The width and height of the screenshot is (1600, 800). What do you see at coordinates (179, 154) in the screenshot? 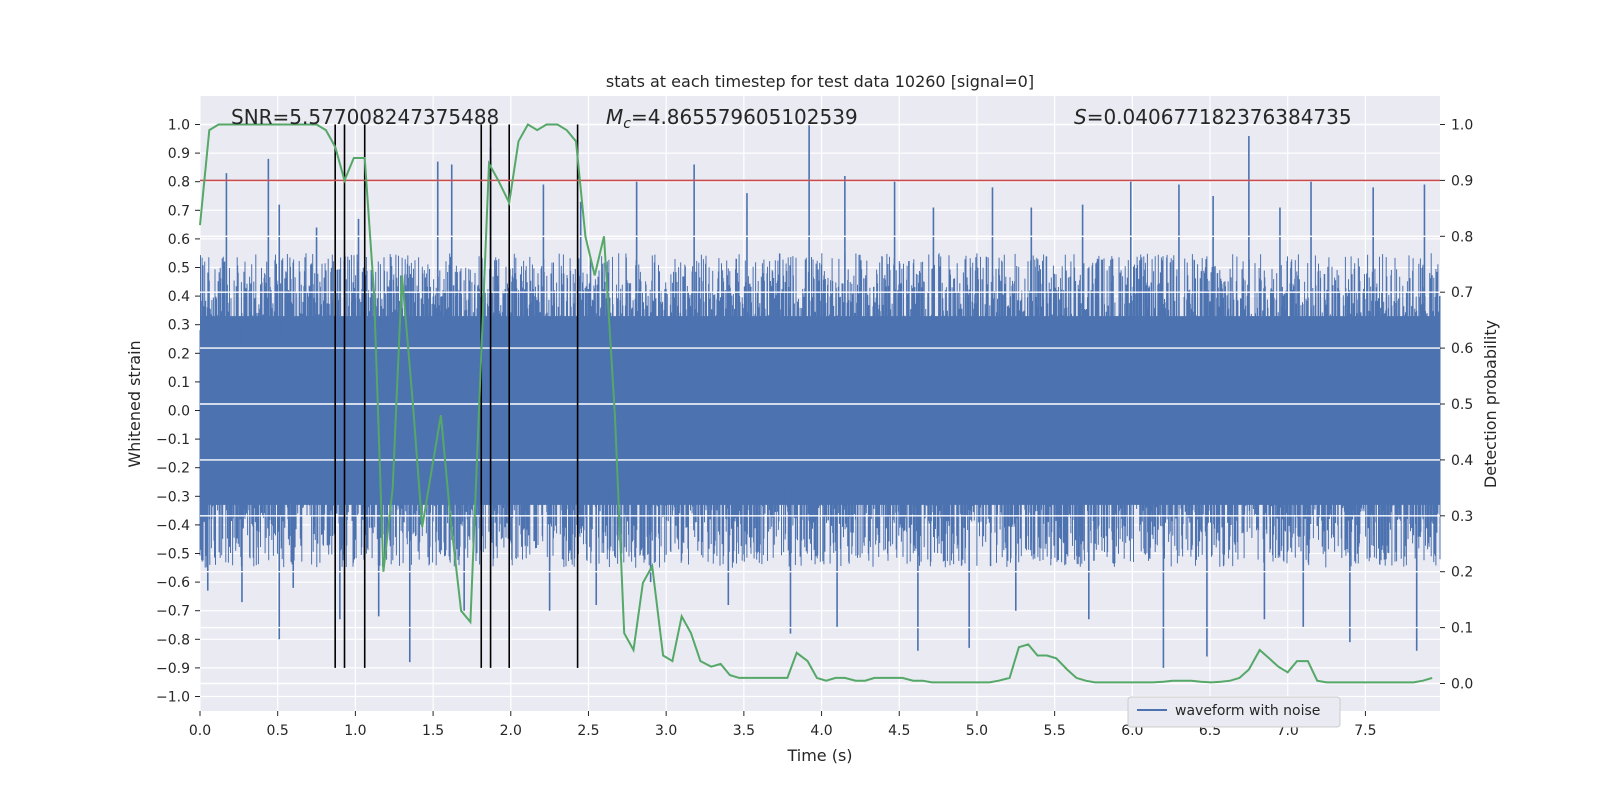
I see `y-tick-label: 0.9` at bounding box center [179, 154].